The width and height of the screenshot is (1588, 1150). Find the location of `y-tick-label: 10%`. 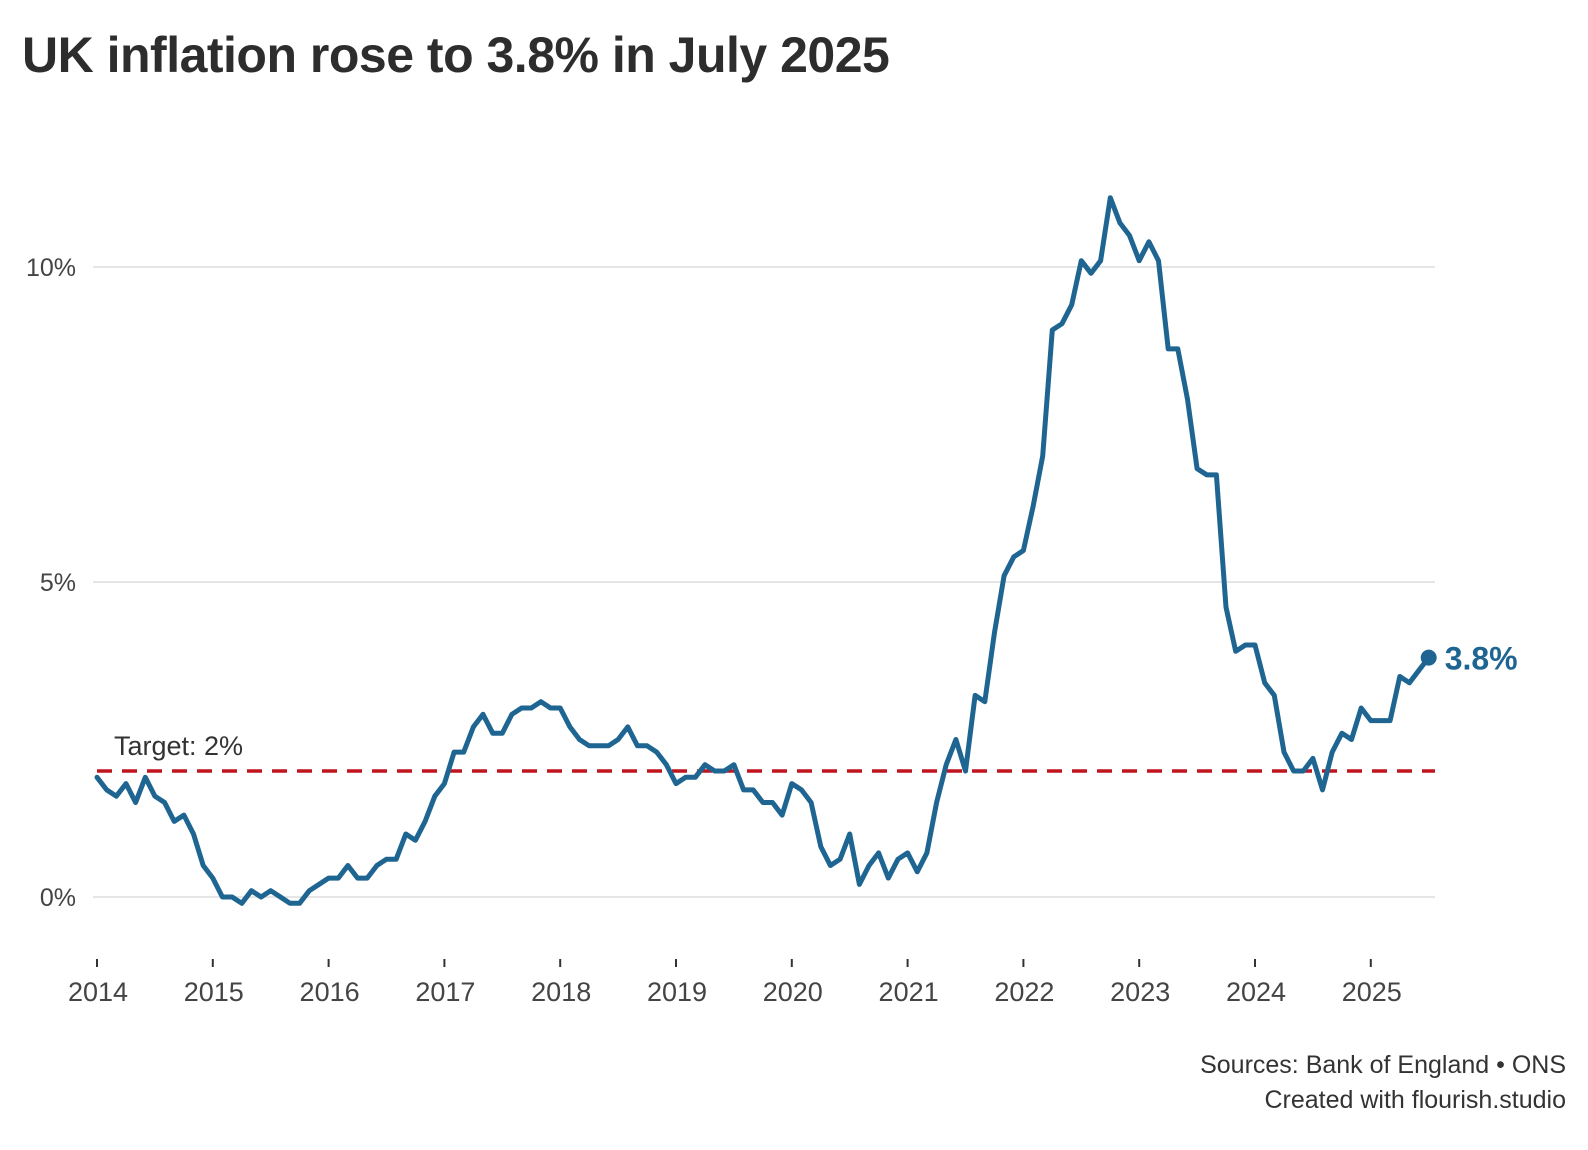

y-tick-label: 10% is located at coordinates (51, 268).